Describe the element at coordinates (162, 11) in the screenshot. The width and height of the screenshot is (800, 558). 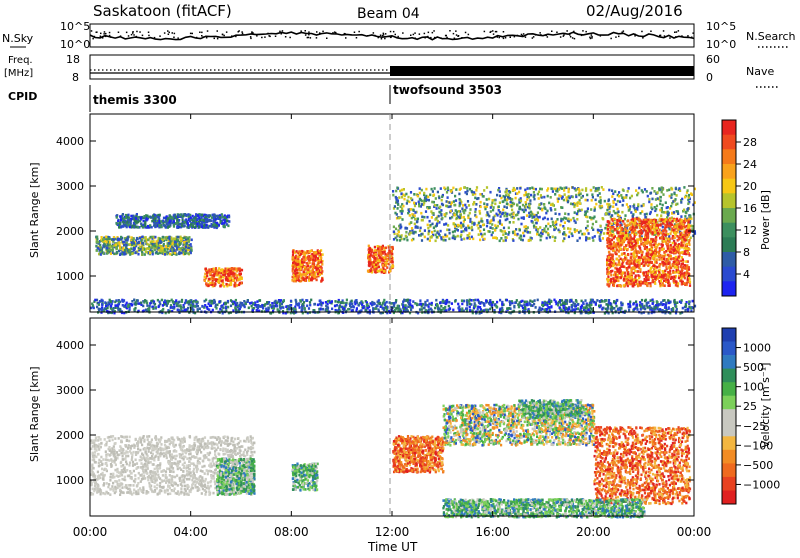
I see `station-title: Saskatoon (fitACF)` at that location.